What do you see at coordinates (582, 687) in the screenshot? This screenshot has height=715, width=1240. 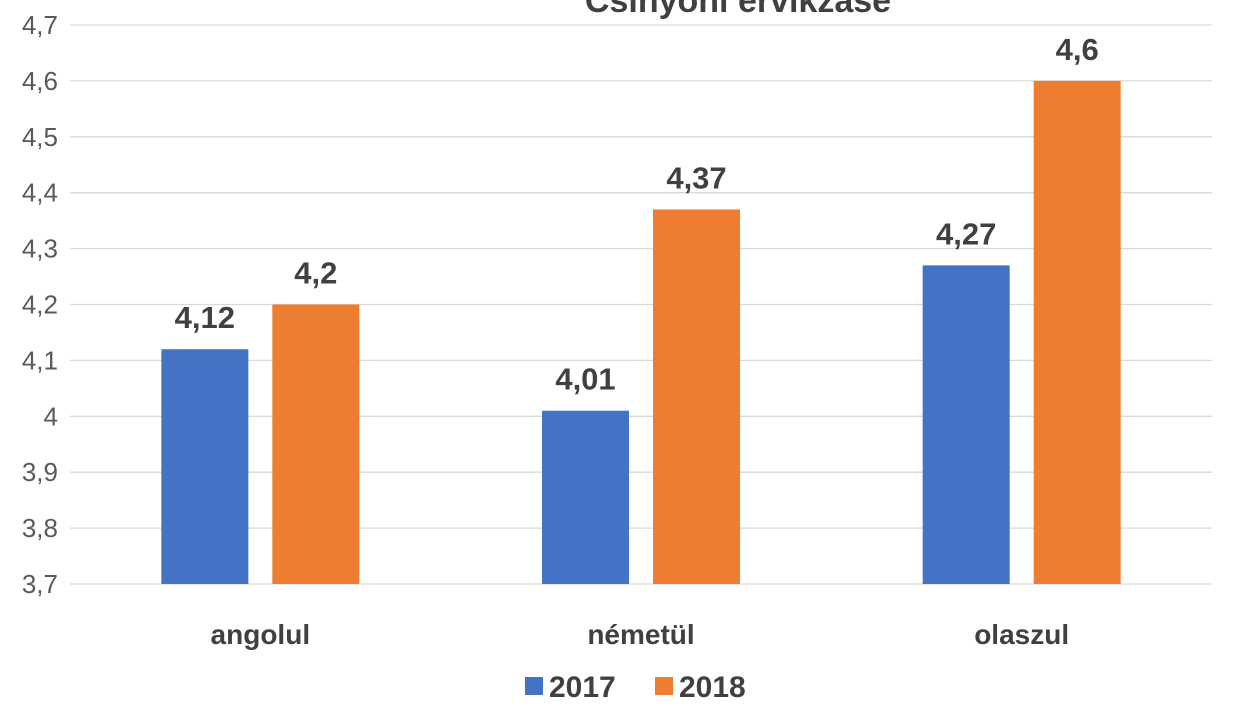 I see `legend-label: 2017` at bounding box center [582, 687].